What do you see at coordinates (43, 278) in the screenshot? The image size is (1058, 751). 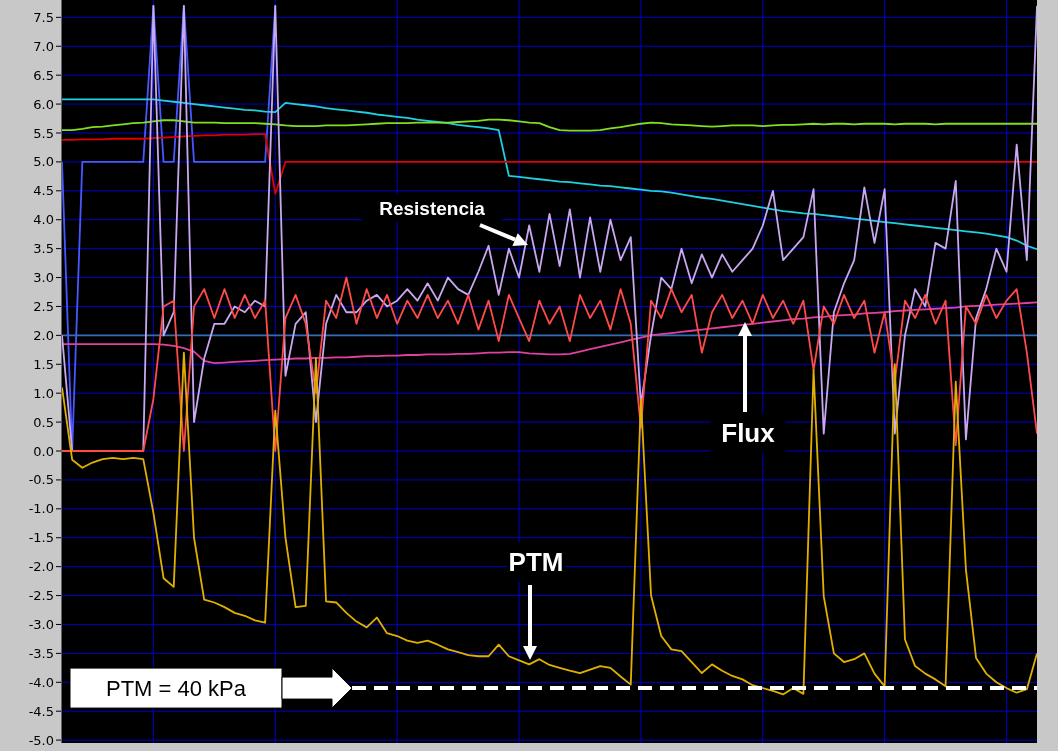 I see `y-tick-label: 3.0` at bounding box center [43, 278].